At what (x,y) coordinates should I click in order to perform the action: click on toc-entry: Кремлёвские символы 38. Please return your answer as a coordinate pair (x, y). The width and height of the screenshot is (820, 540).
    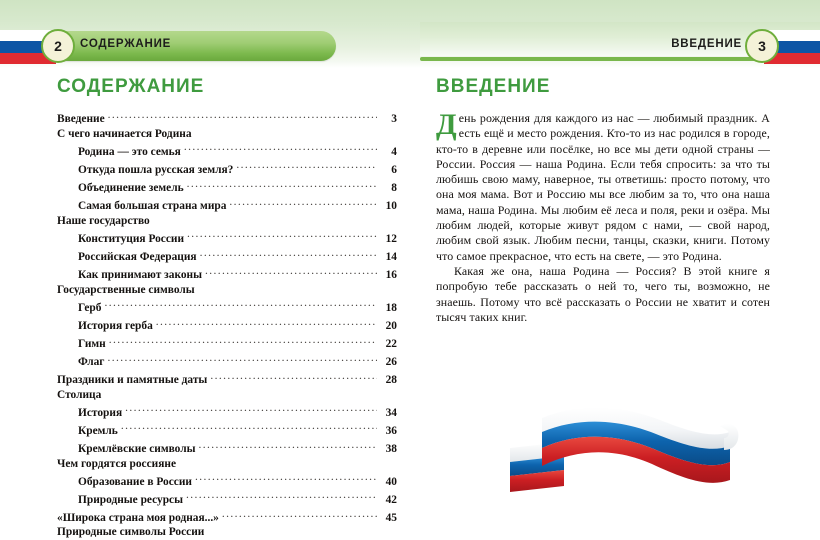
    Looking at the image, I should click on (227, 448).